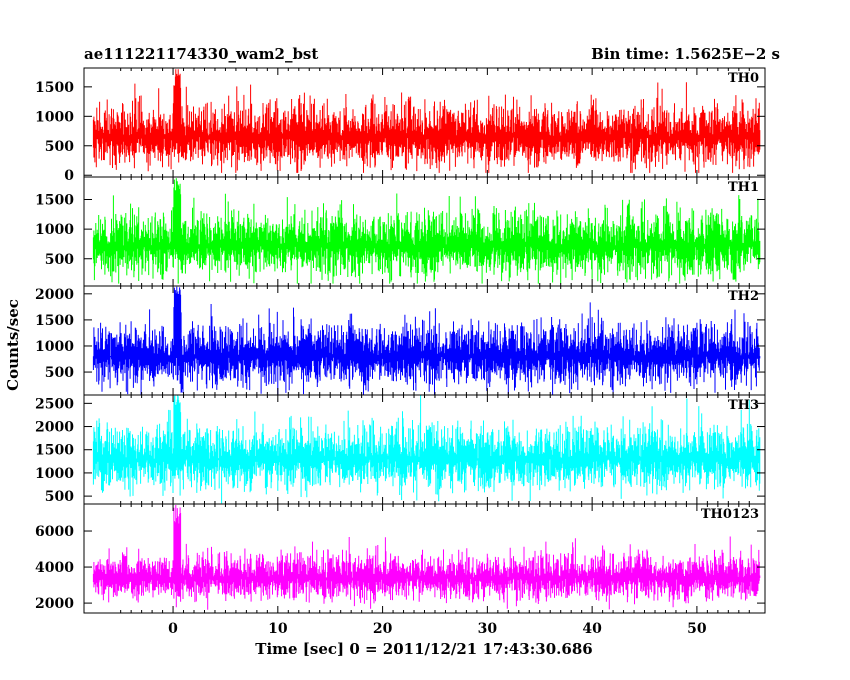 The height and width of the screenshot is (680, 850). I want to click on panel-th2: 500 1000 1500 2000 TH2, so click(400, 340).